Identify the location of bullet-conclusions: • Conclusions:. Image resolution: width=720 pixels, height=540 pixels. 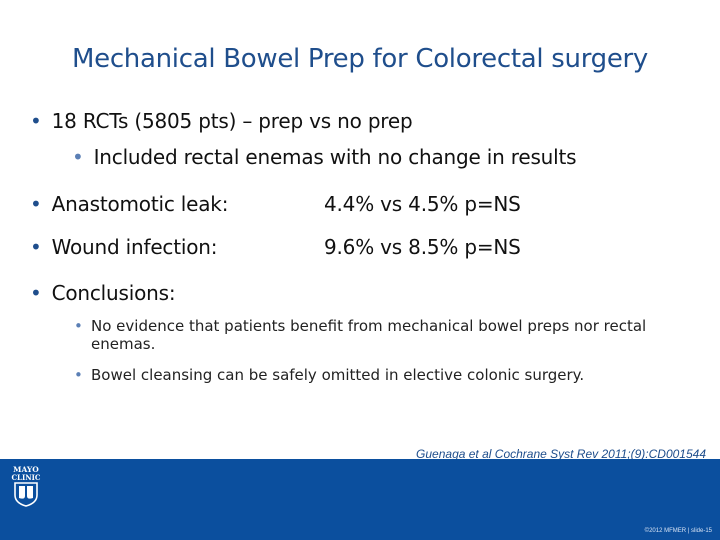
(103, 293).